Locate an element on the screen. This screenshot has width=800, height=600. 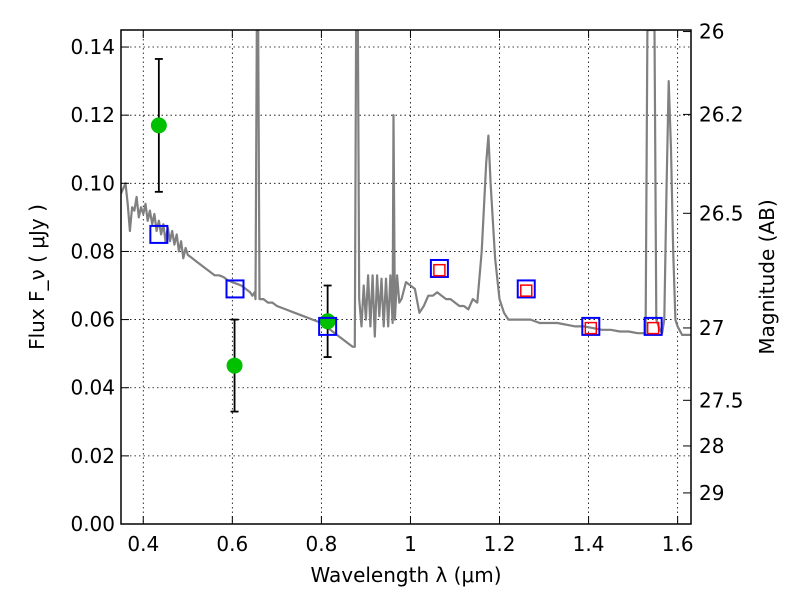
right-tick-label: 27.5 is located at coordinates (721, 400).